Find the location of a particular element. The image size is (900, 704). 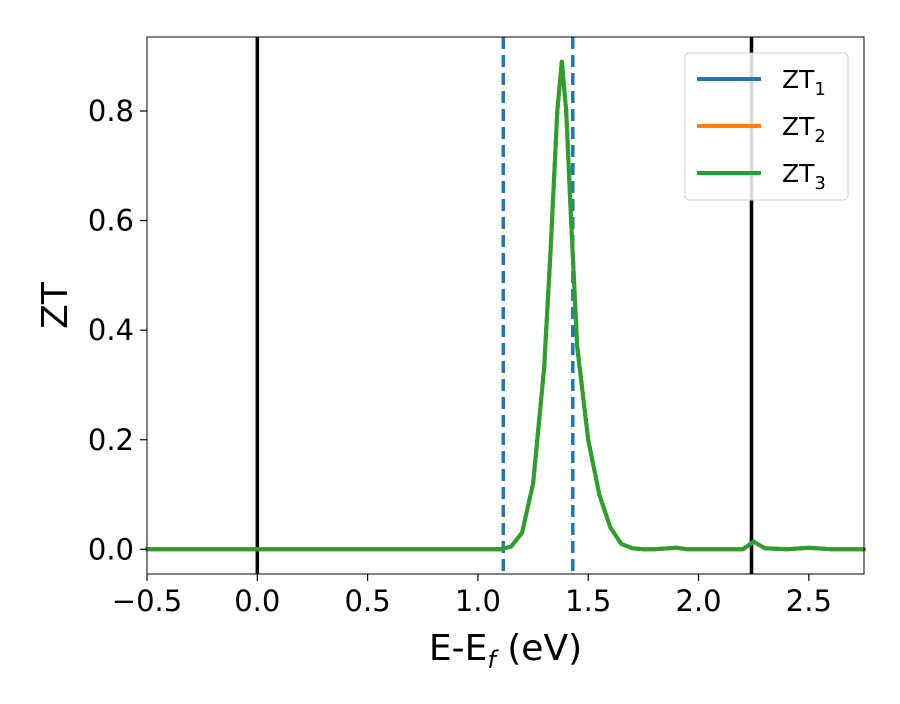

legend-label-2: ZT2 is located at coordinates (804, 129).